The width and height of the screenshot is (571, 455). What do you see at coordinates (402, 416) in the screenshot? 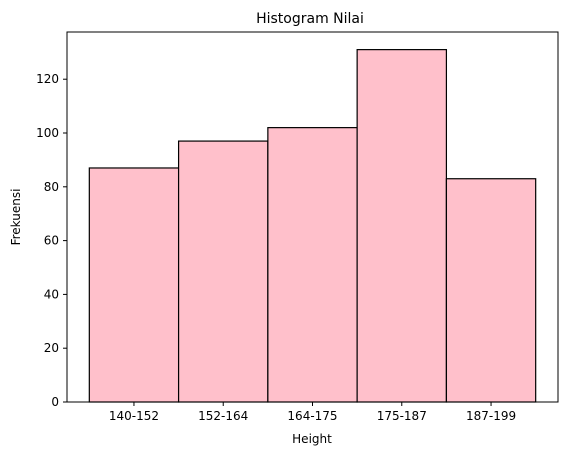
I see `x-tick-label: 175-187` at bounding box center [402, 416].